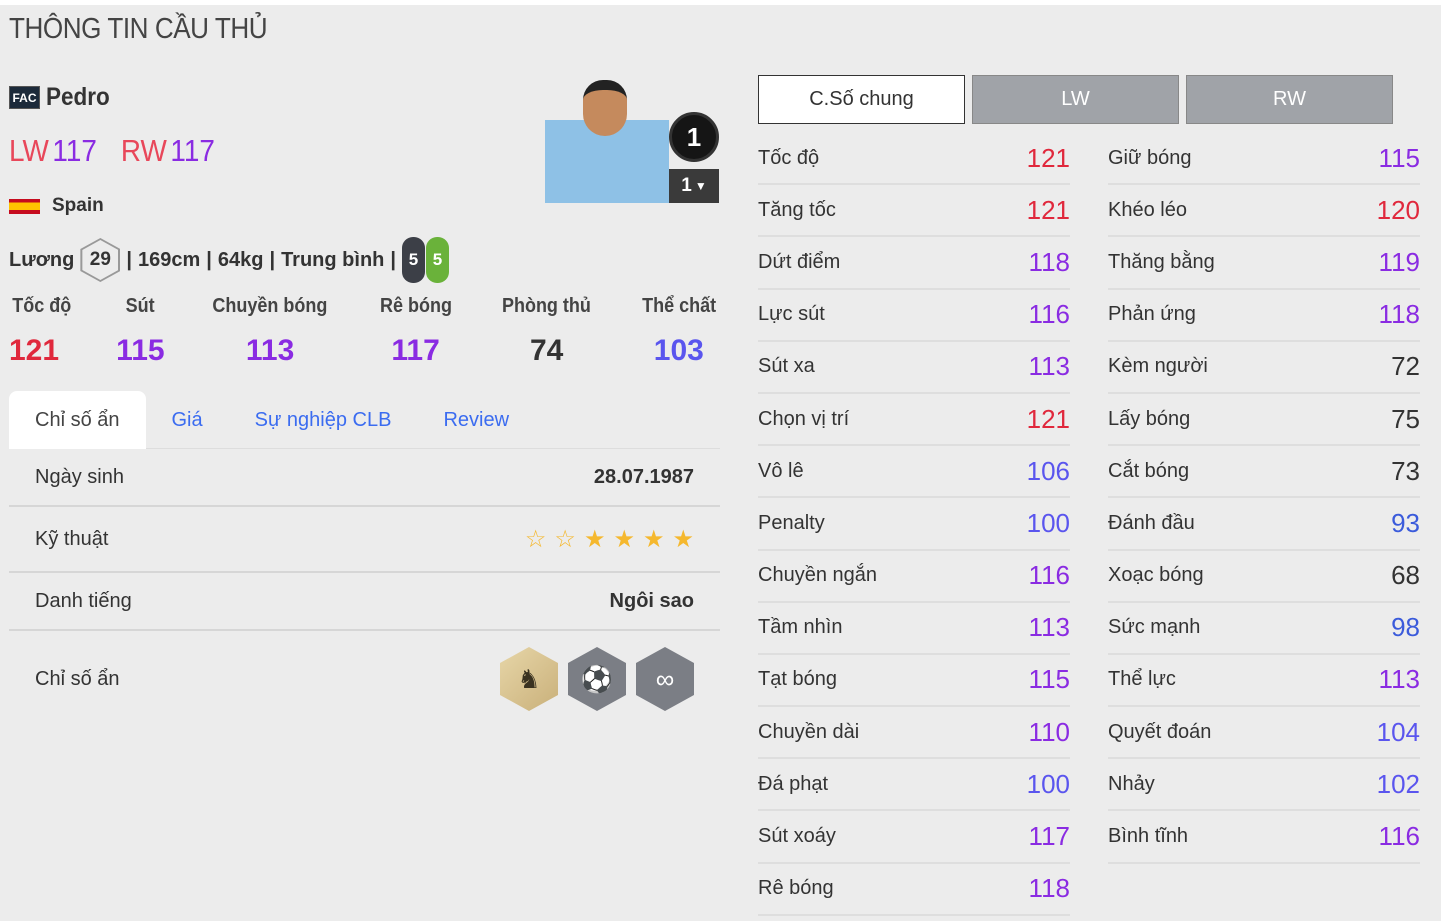 The image size is (1441, 921). Describe the element at coordinates (476, 419) in the screenshot. I see `tab: Review` at that location.